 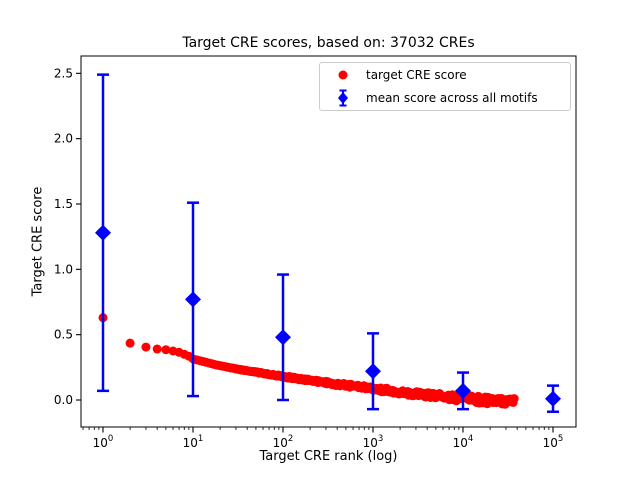 What do you see at coordinates (343, 98) in the screenshot?
I see `legend-diamond-errorbar-marker-icon` at bounding box center [343, 98].